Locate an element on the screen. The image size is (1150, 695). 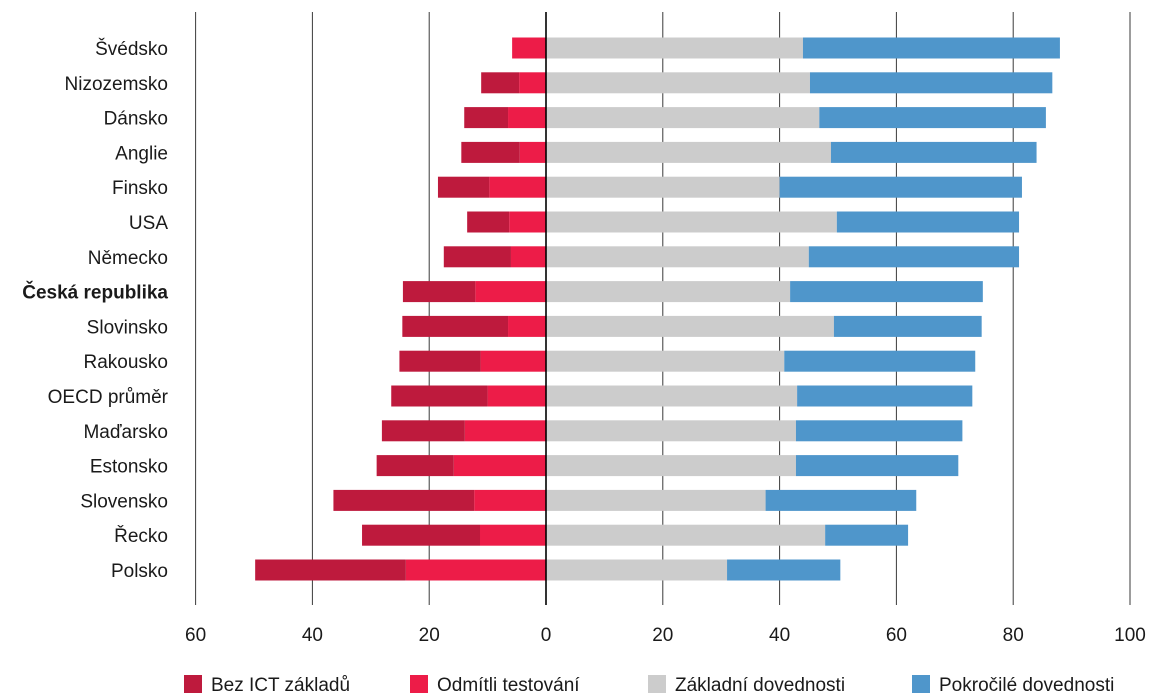
legend-label: Odmítli testování is located at coordinates (508, 685).